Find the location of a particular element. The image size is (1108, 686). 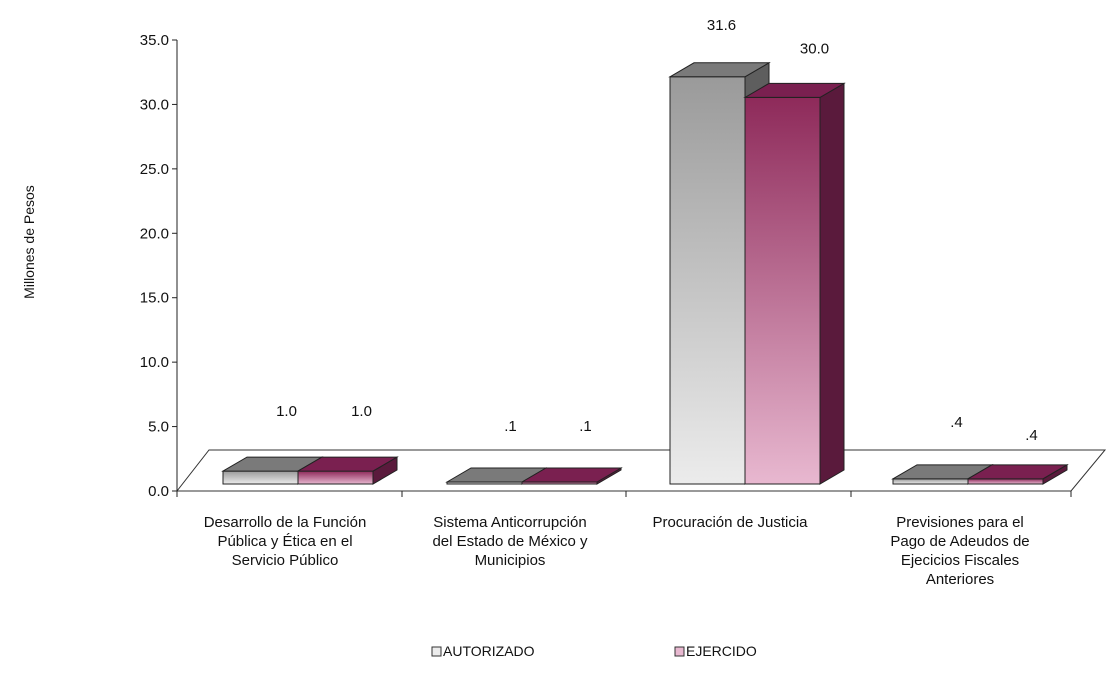

y-tick-label: 10.0 is located at coordinates (154, 362).